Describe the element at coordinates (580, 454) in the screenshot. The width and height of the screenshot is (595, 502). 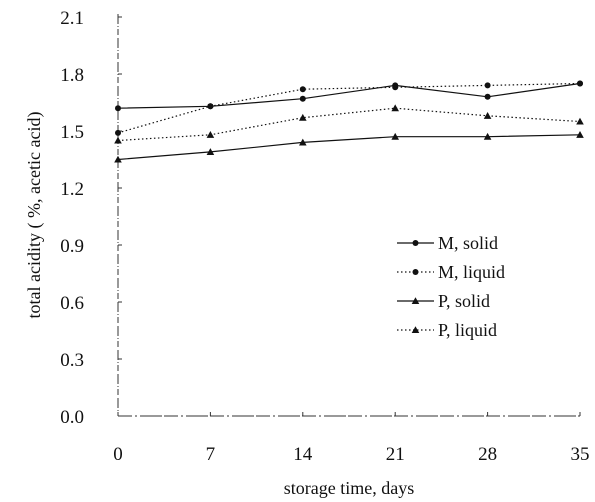
I see `x-tick-label: 35` at that location.